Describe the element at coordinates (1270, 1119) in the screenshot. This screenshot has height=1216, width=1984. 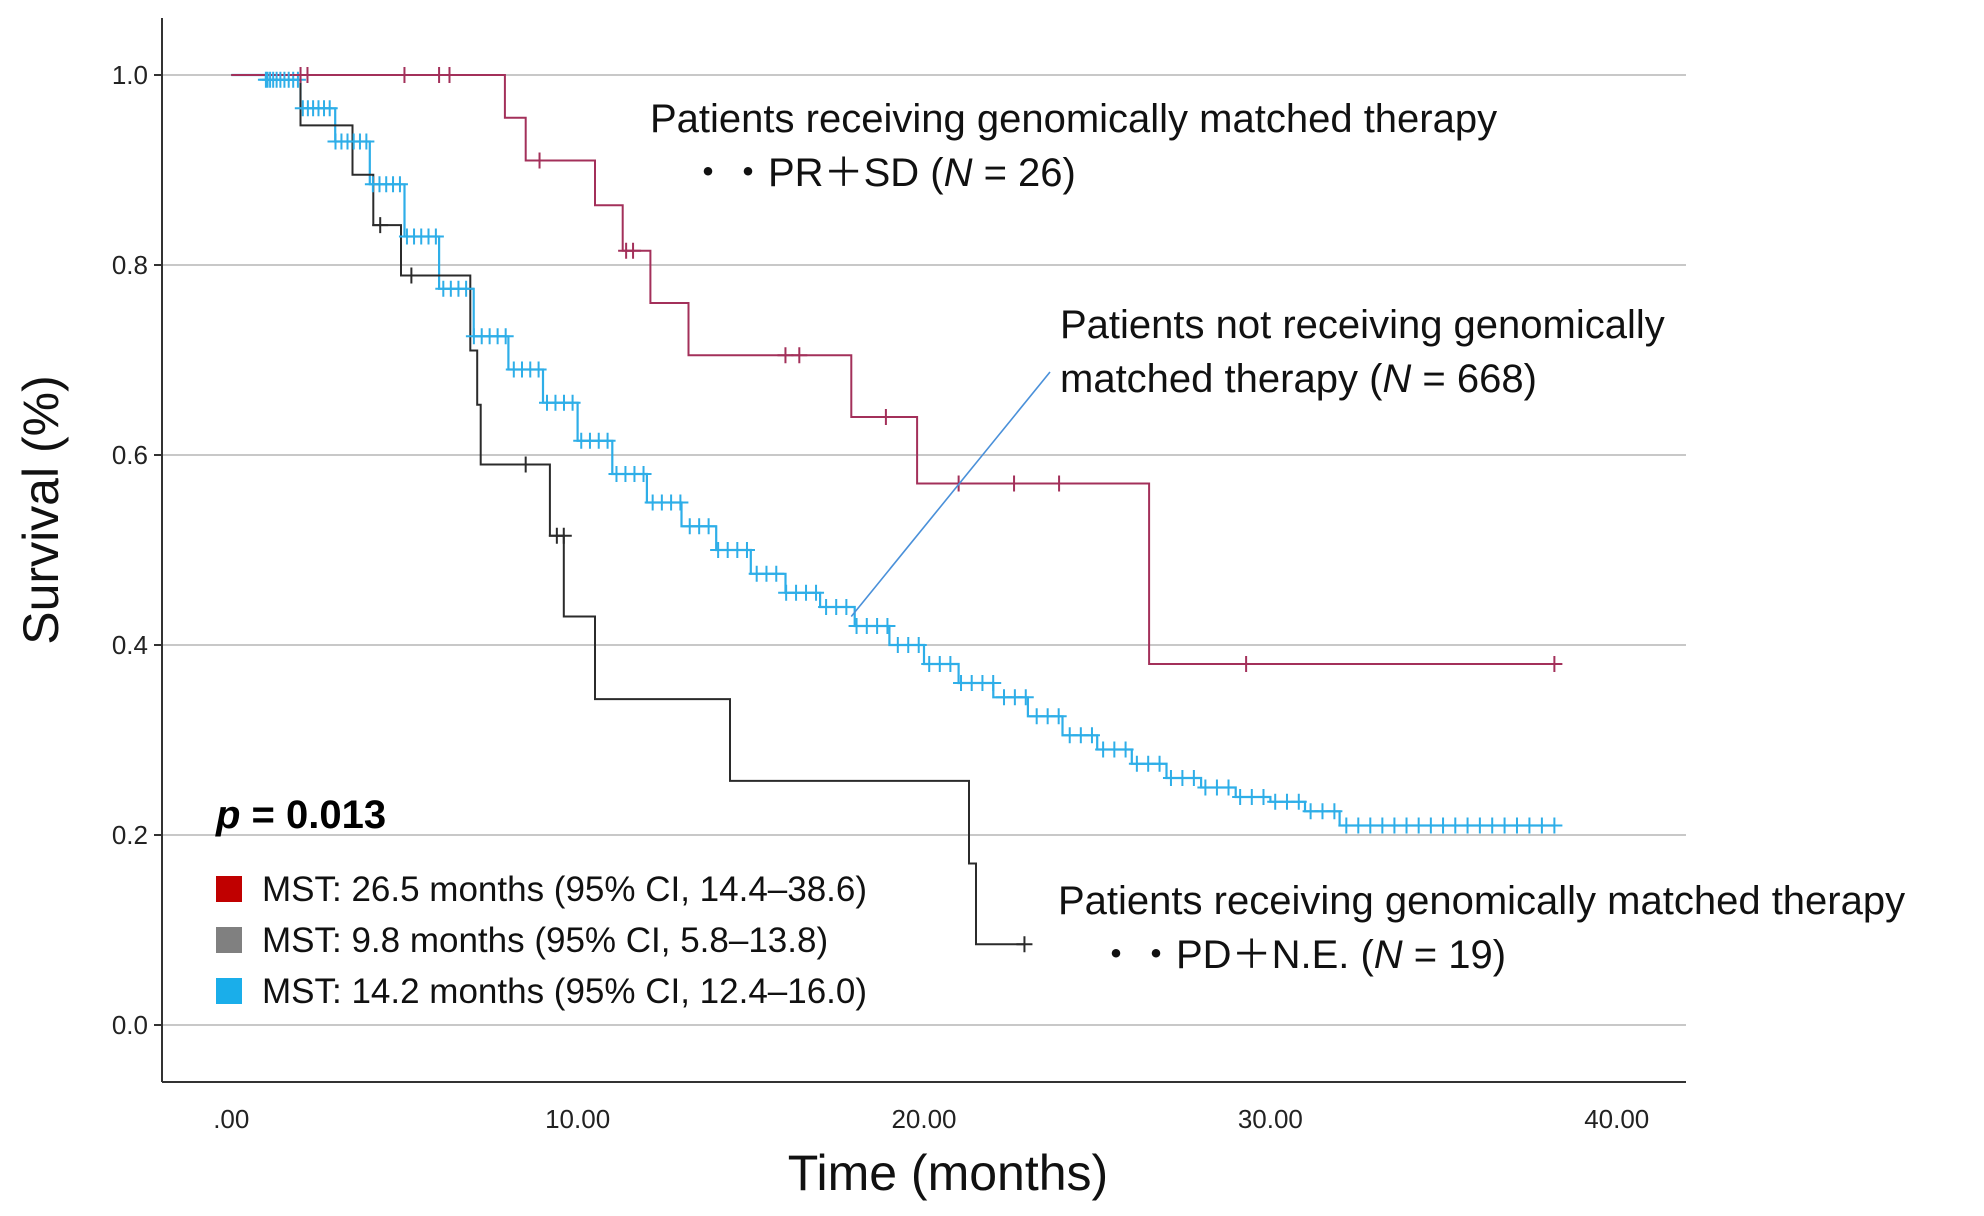
I see `x-tick-label: 30.00` at that location.